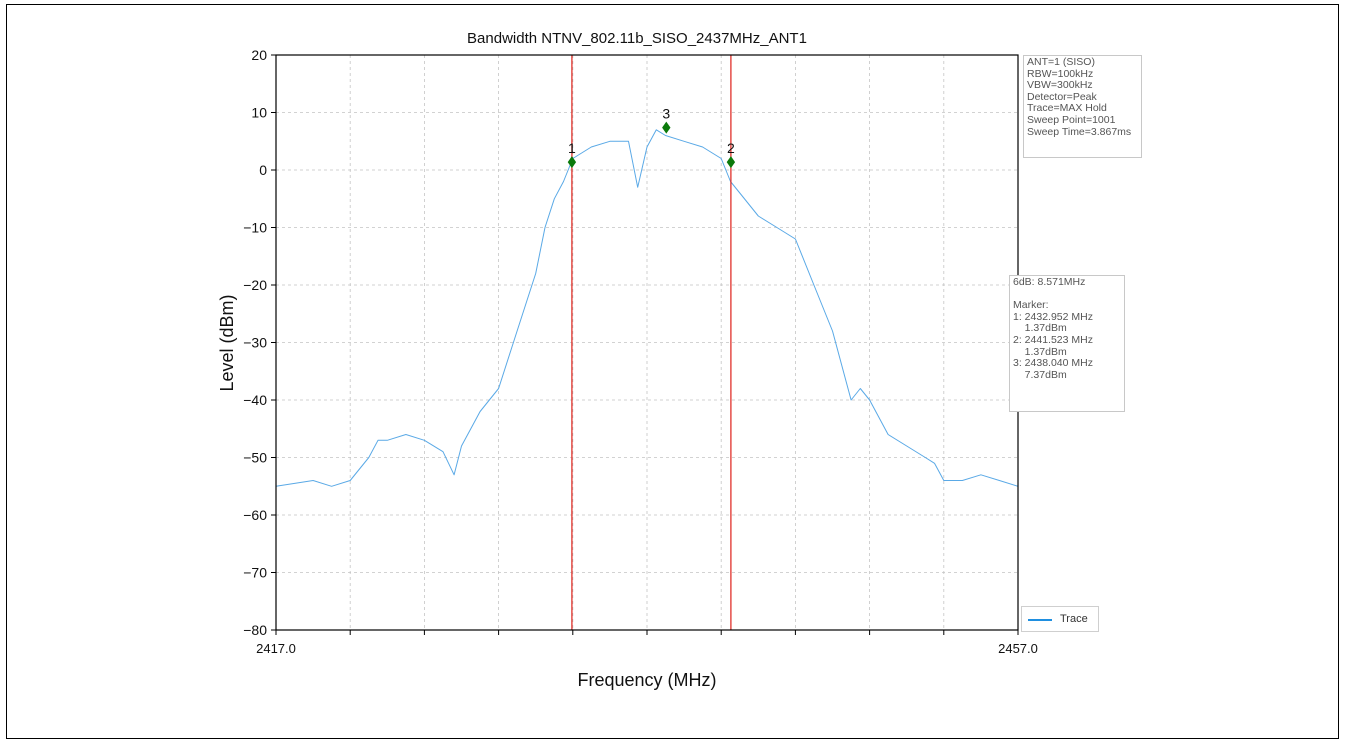  Describe the element at coordinates (572, 148) in the screenshot. I see `marker-label: 1` at that location.